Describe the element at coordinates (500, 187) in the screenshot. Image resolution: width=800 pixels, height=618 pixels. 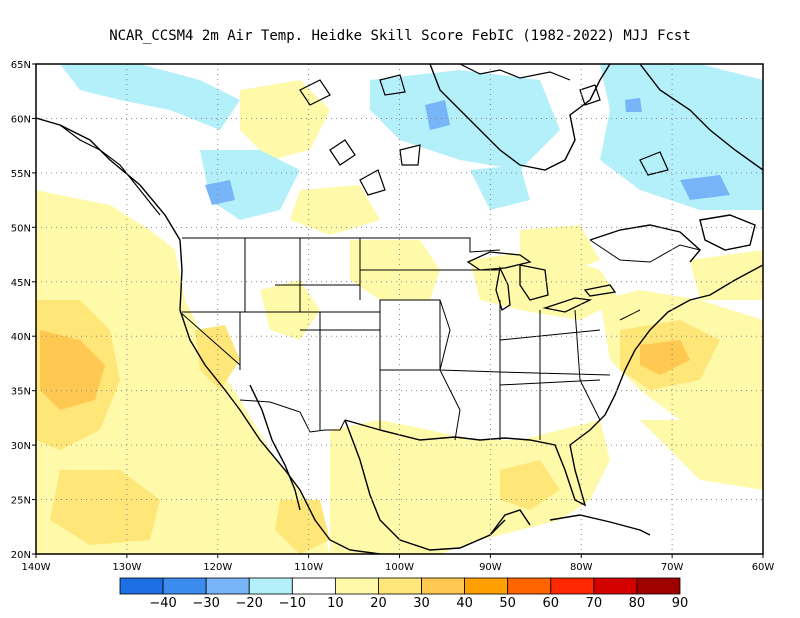
I see `skill-region-ontario-blue` at that location.